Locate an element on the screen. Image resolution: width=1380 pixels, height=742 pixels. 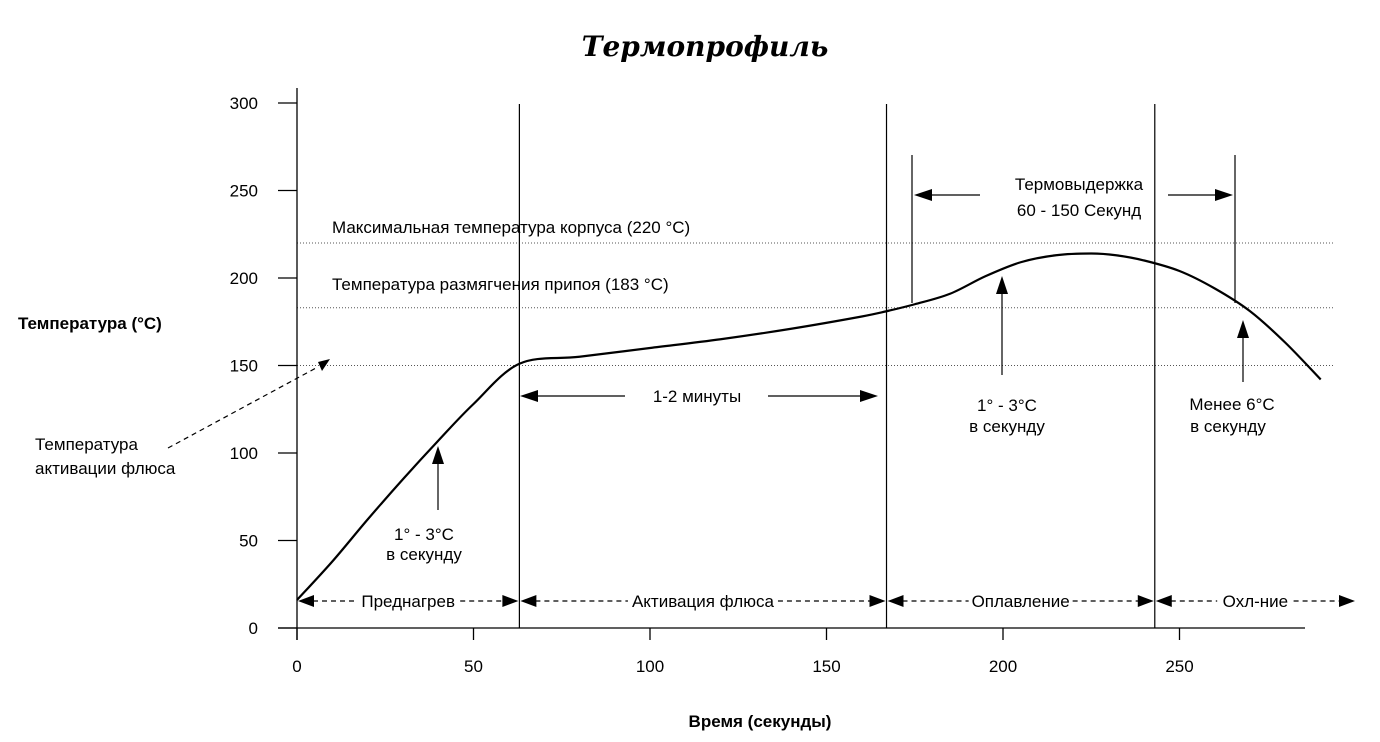
preheat-rate-arrowhead is located at coordinates (438, 455).